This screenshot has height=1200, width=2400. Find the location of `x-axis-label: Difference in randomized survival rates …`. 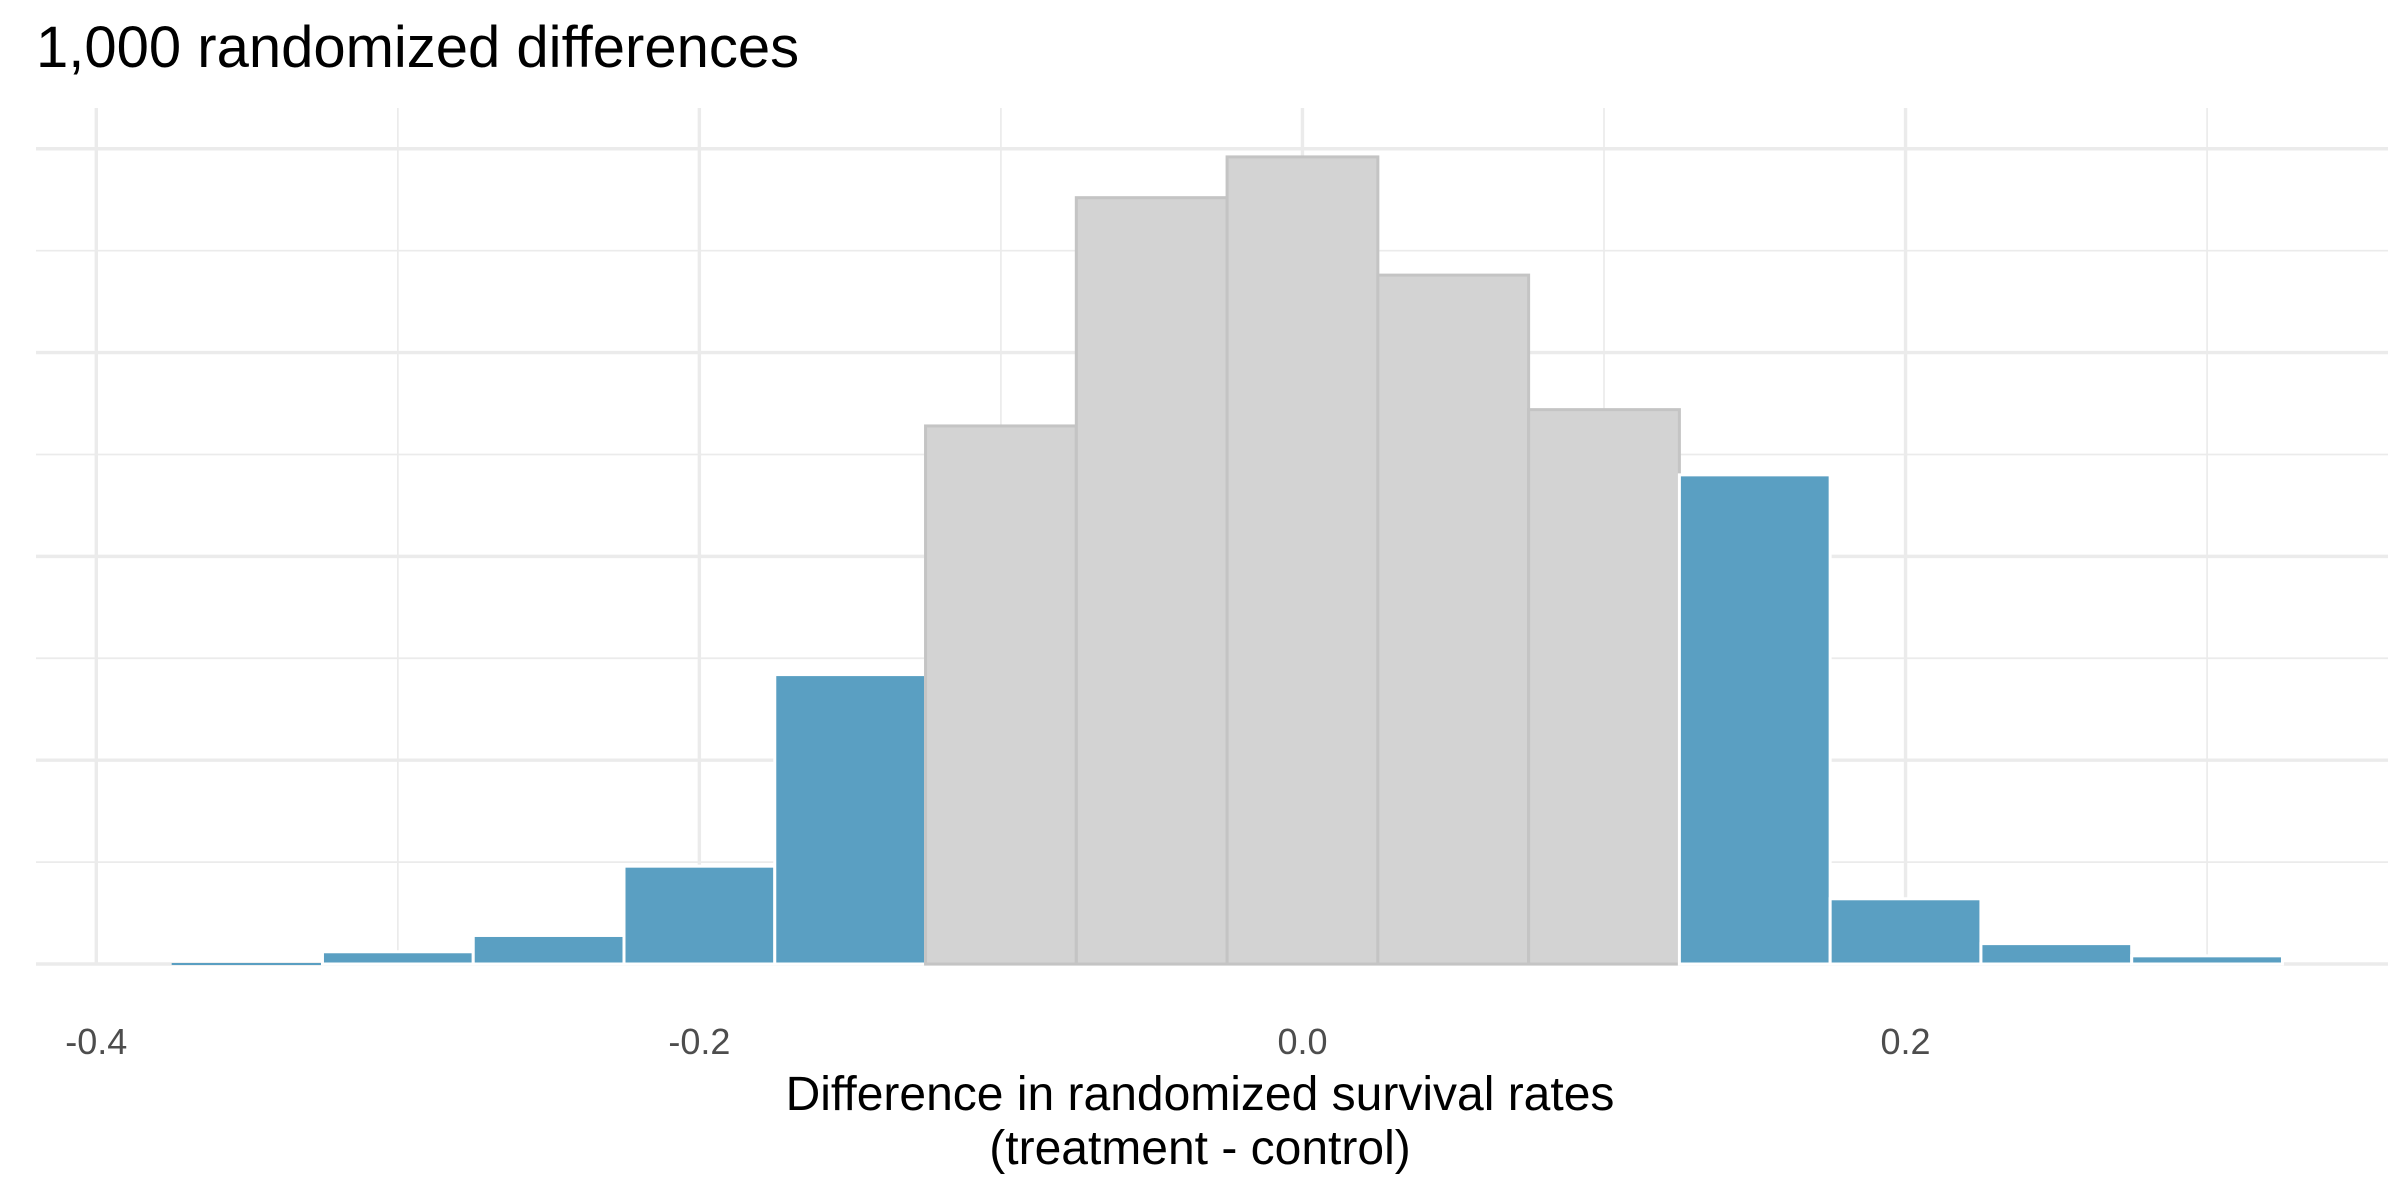

x-axis-label: Difference in randomized survival rates … is located at coordinates (1200, 1122).